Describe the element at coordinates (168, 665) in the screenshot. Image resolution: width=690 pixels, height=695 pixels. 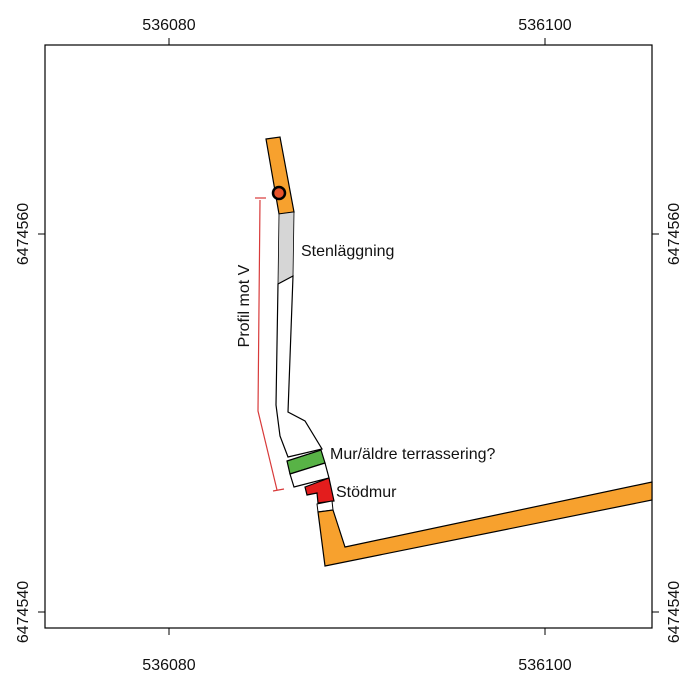
I see `x-tick-label-bottom-1: 536080` at that location.